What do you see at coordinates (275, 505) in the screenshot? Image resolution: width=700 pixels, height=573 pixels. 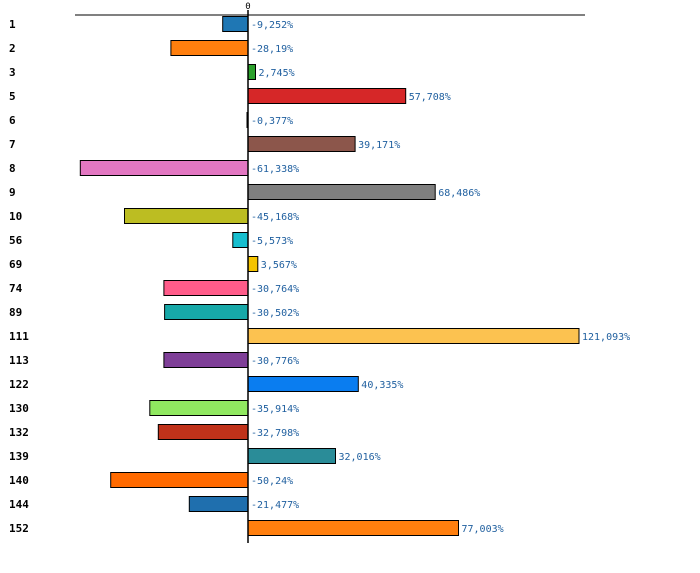 I see `value-label-144: -21,477%` at bounding box center [275, 505].